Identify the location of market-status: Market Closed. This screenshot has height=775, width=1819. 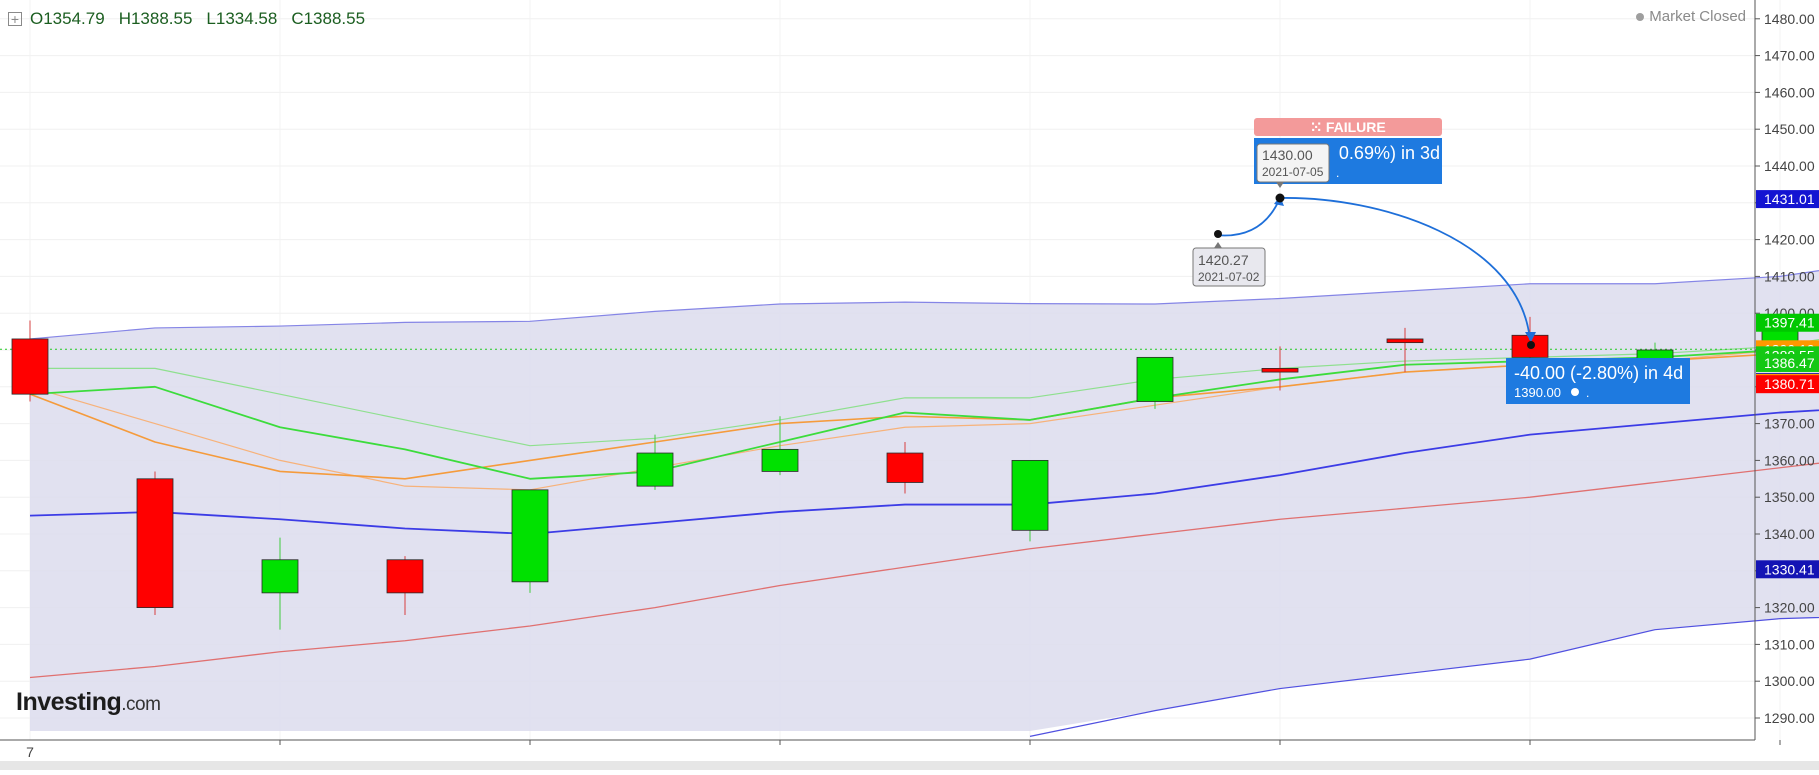
(1691, 16).